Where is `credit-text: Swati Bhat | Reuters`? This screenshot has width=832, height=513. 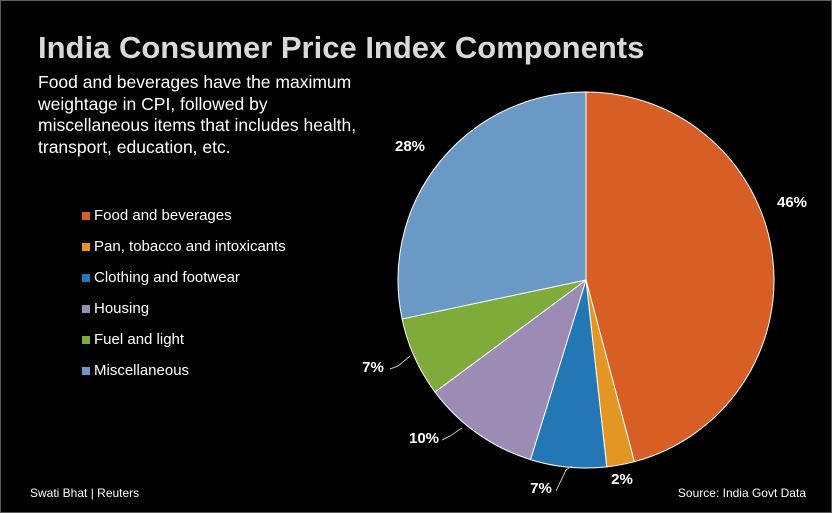 credit-text: Swati Bhat | Reuters is located at coordinates (85, 493).